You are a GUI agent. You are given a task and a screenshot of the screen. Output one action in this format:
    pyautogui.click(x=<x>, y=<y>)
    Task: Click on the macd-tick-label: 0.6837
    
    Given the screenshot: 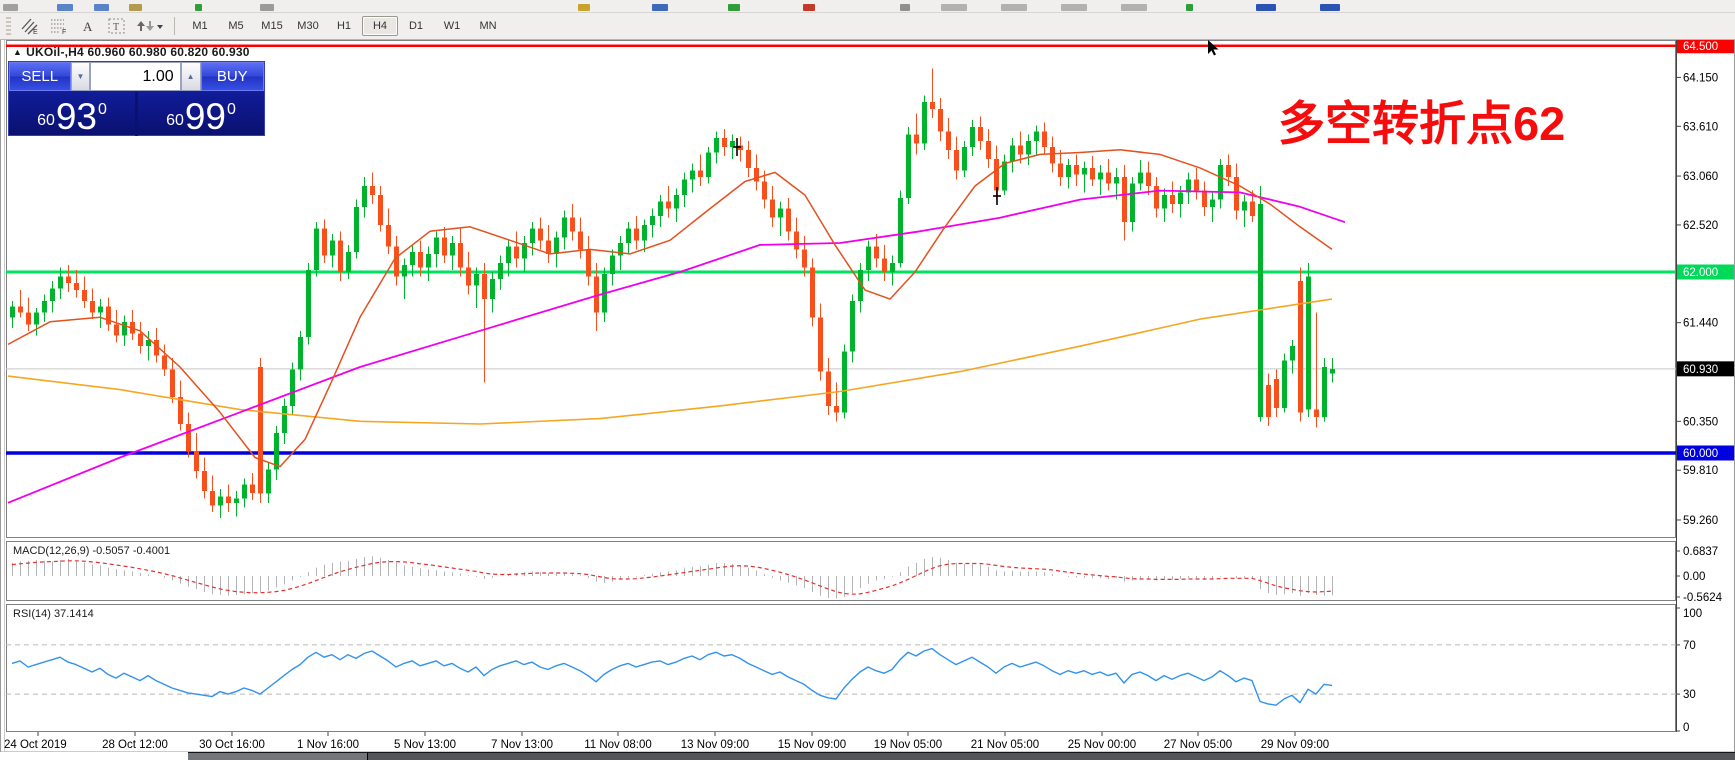 What is the action you would take?
    pyautogui.click(x=1700, y=552)
    